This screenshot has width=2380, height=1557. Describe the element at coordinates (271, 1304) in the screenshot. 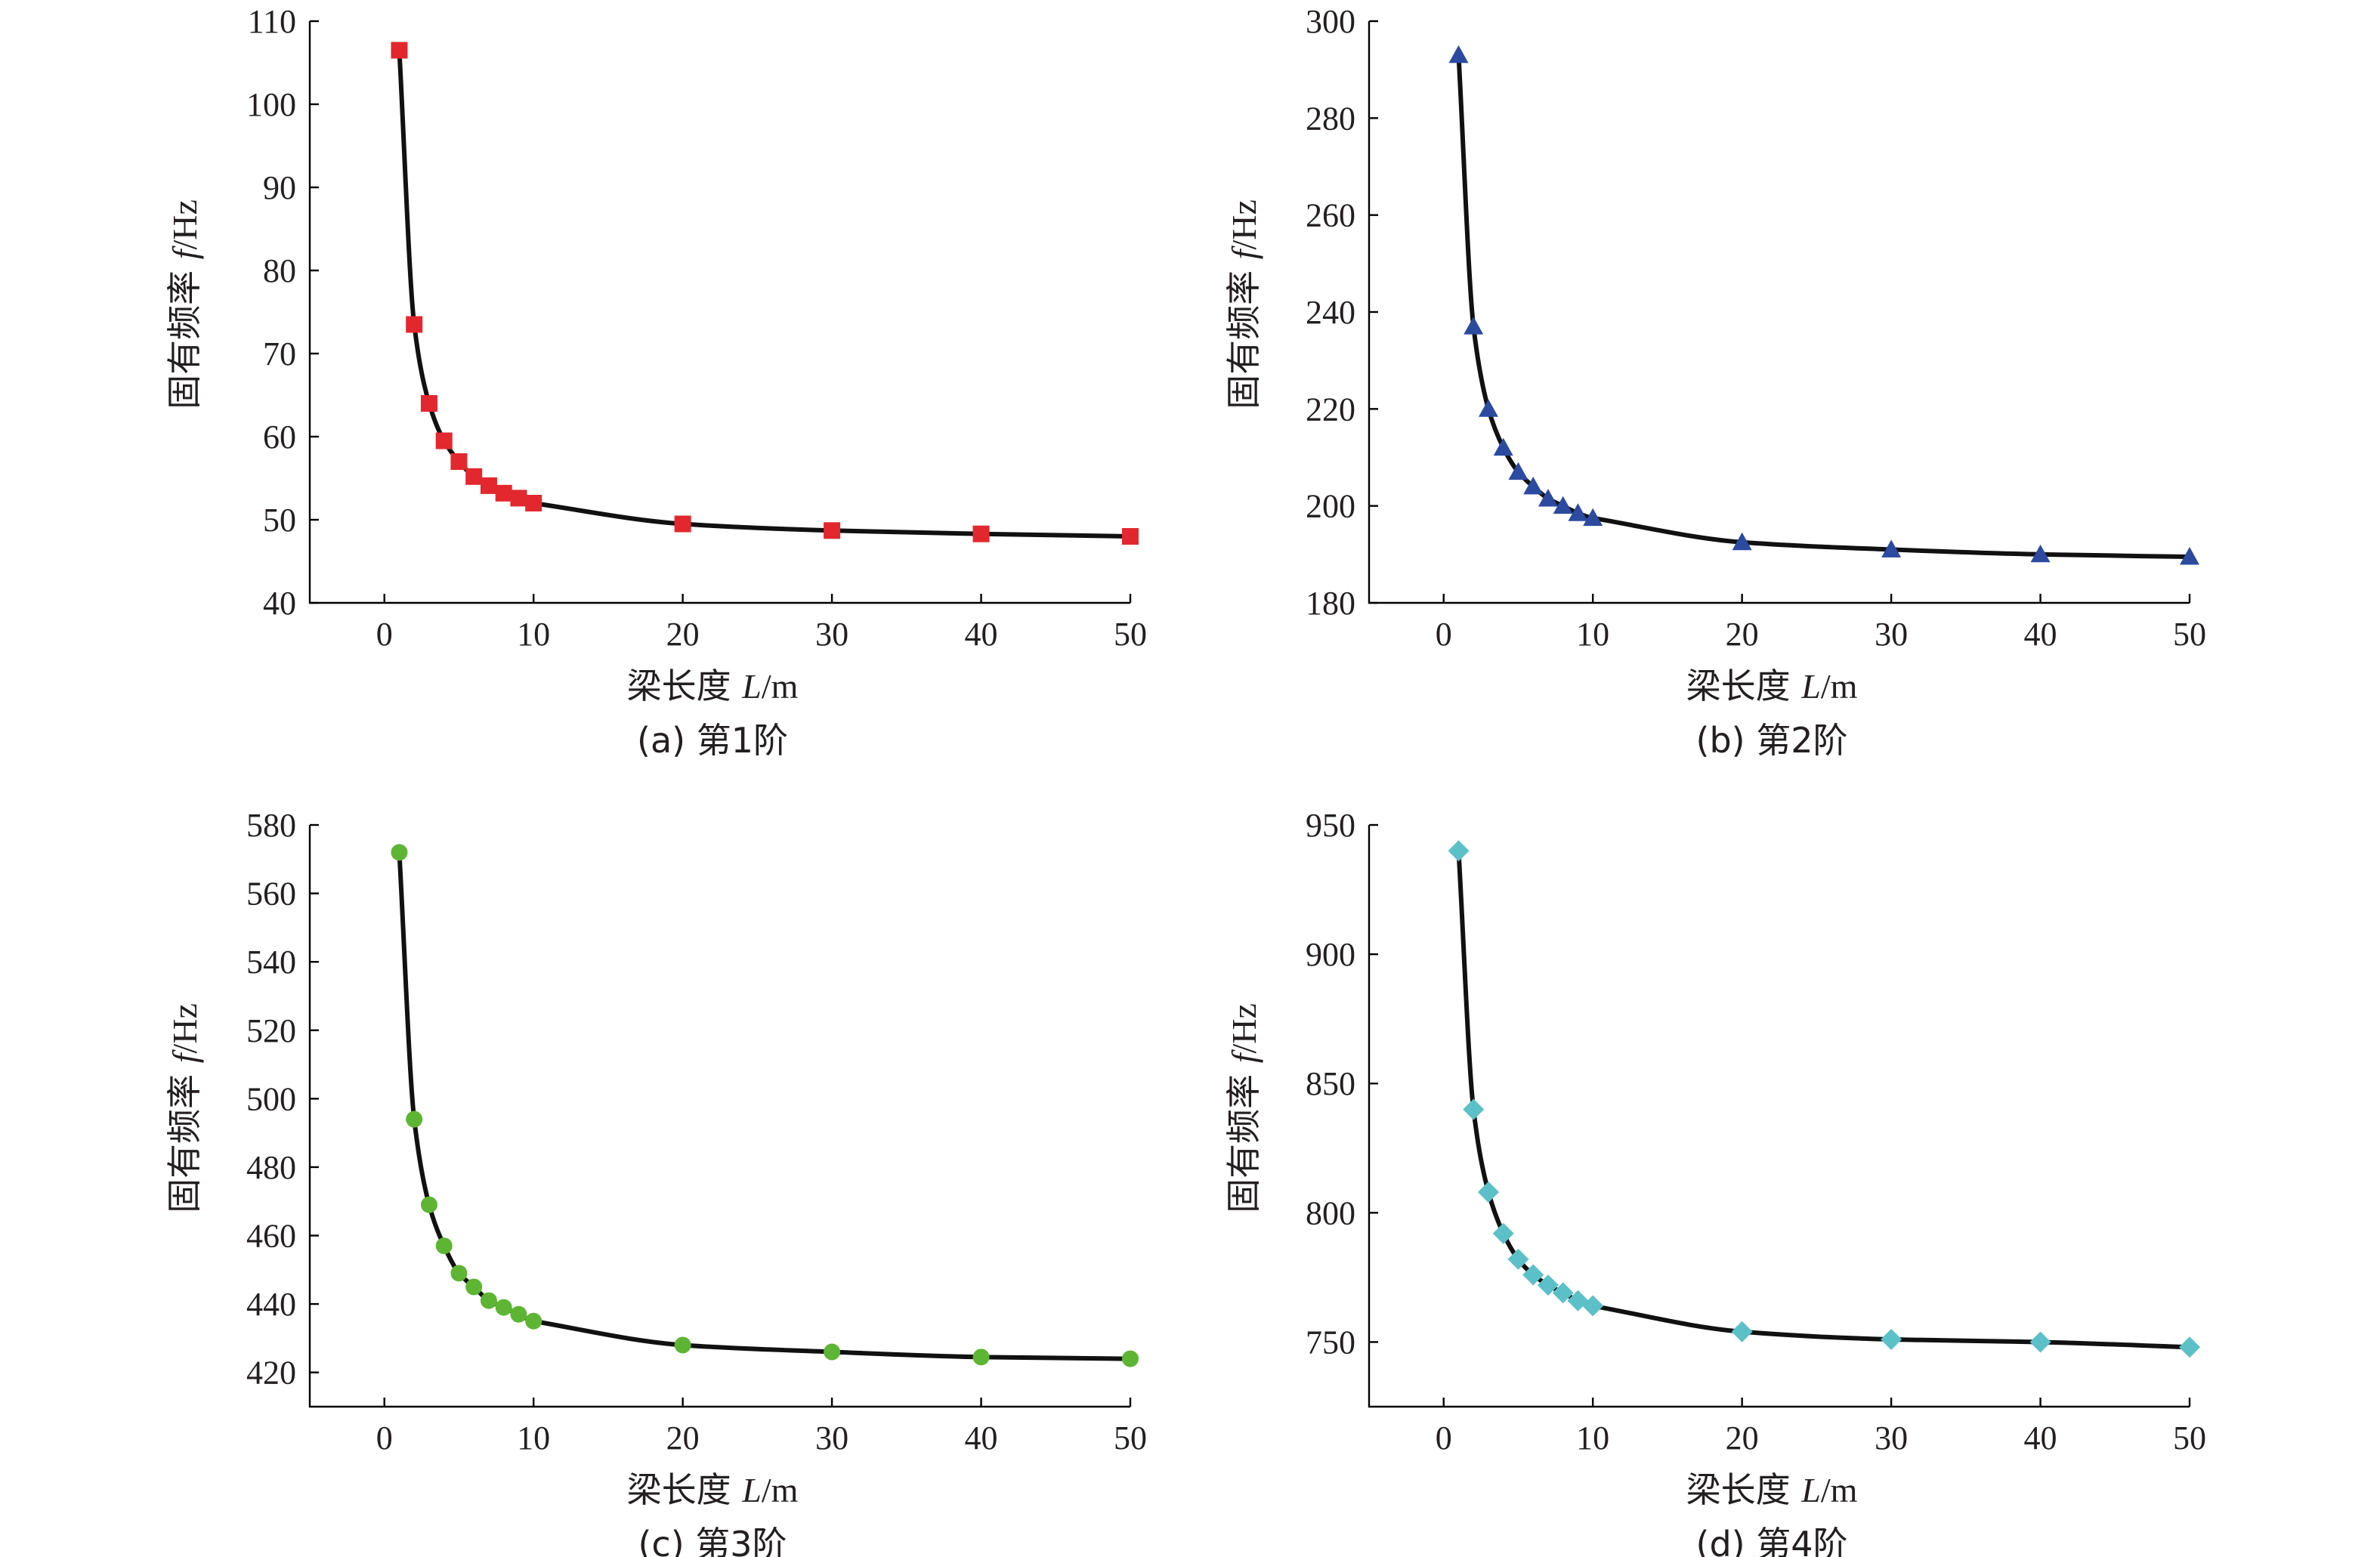

I see `y-tick-label: 440` at that location.